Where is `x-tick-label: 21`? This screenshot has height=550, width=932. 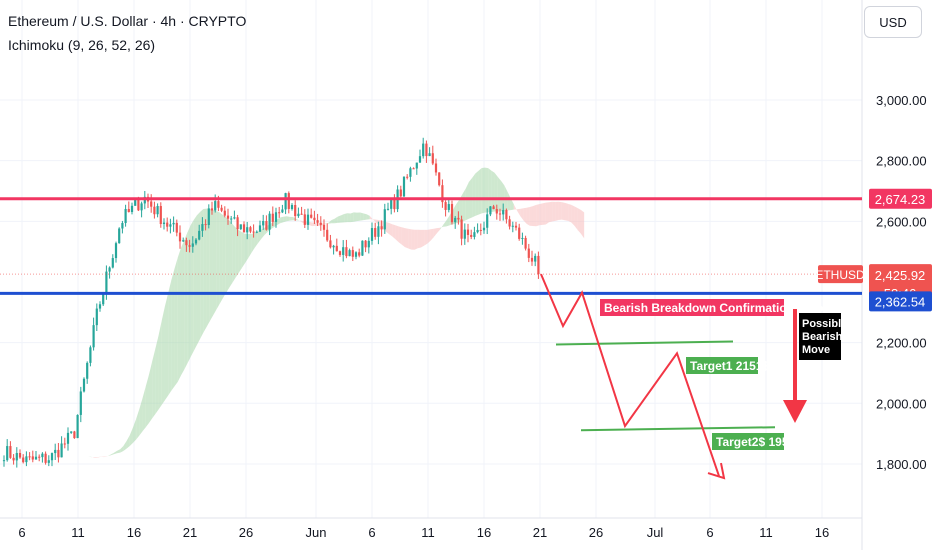 x-tick-label: 21 is located at coordinates (540, 532).